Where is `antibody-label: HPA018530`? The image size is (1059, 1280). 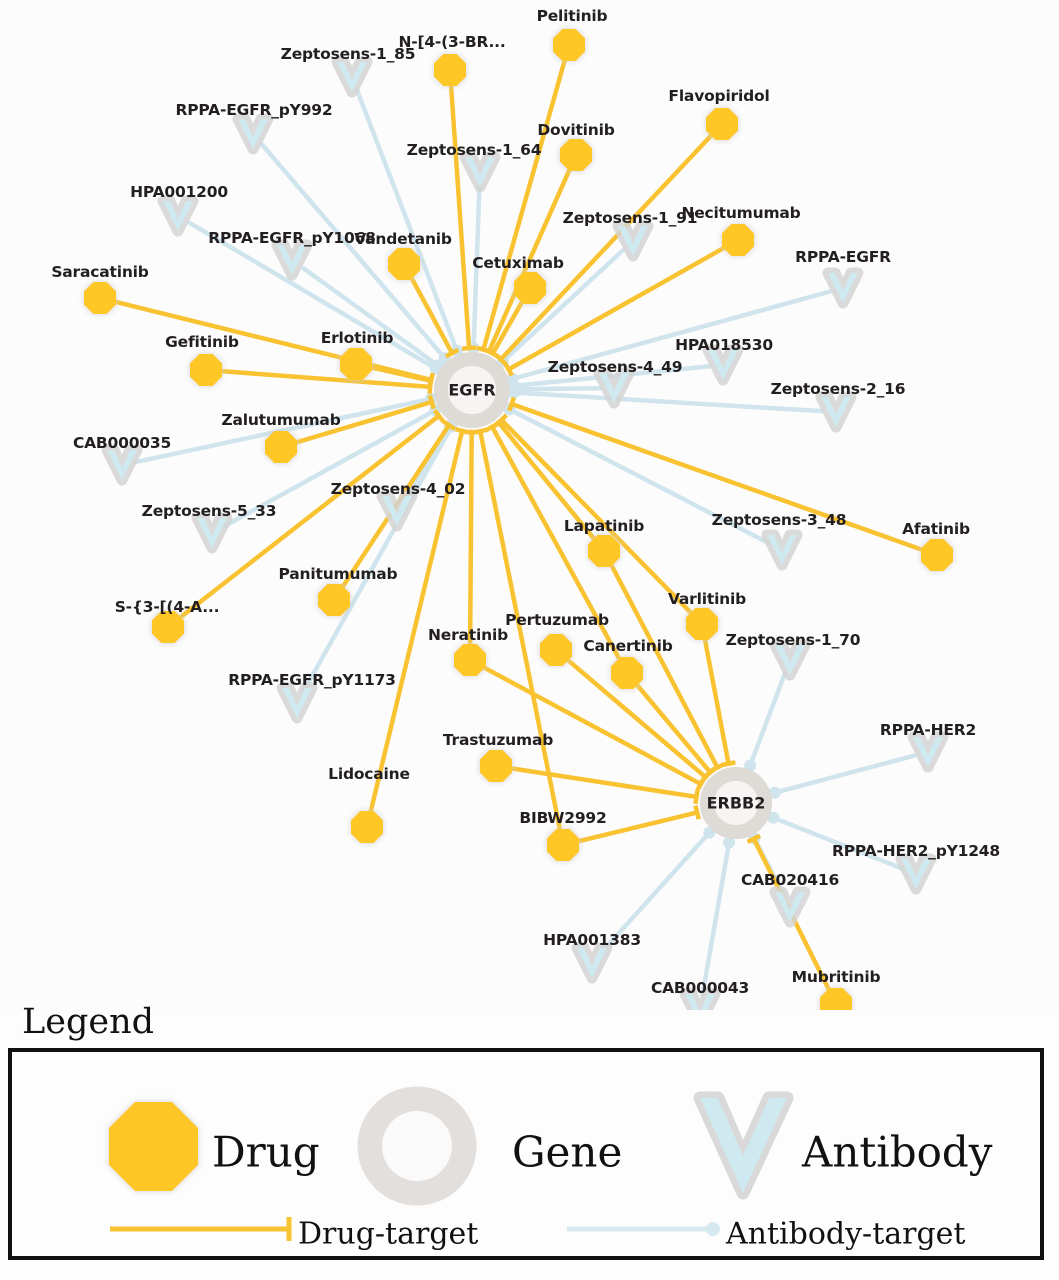
antibody-label: HPA018530 is located at coordinates (724, 345).